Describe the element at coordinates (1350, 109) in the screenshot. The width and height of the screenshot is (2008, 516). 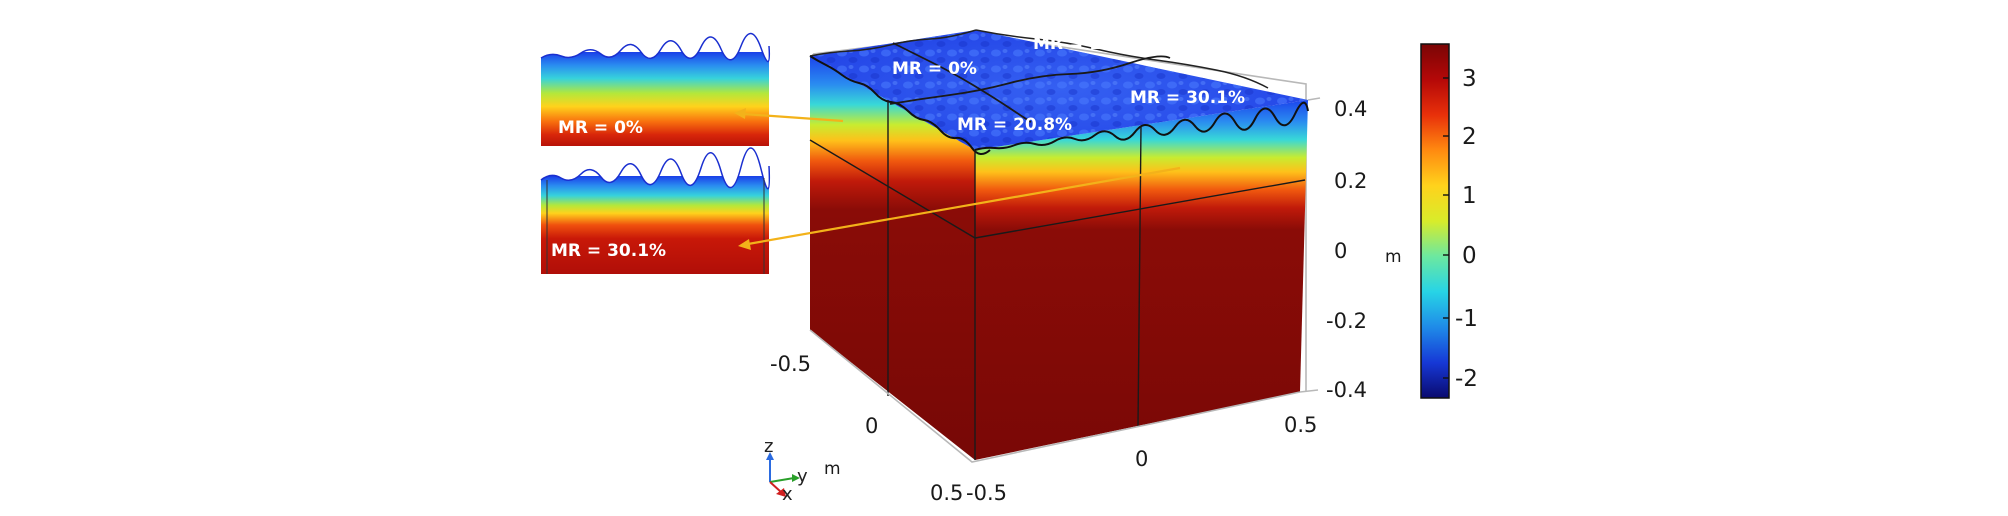
I see `z-tick: 0.4` at that location.